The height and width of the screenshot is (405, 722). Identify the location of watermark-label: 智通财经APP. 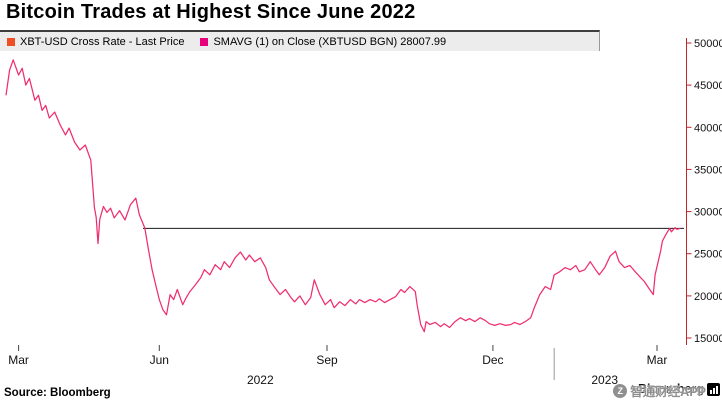
(668, 392).